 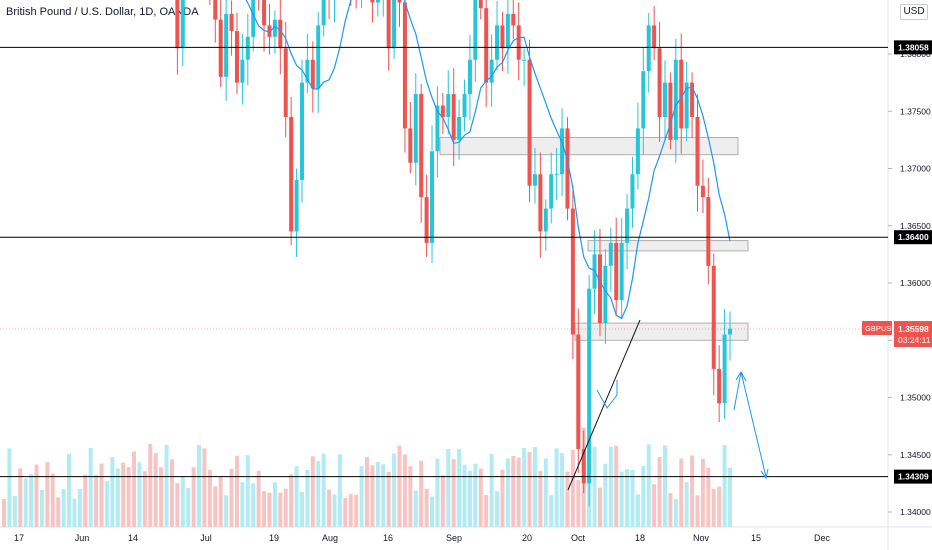 What do you see at coordinates (822, 538) in the screenshot?
I see `x-tick-label: Dec` at bounding box center [822, 538].